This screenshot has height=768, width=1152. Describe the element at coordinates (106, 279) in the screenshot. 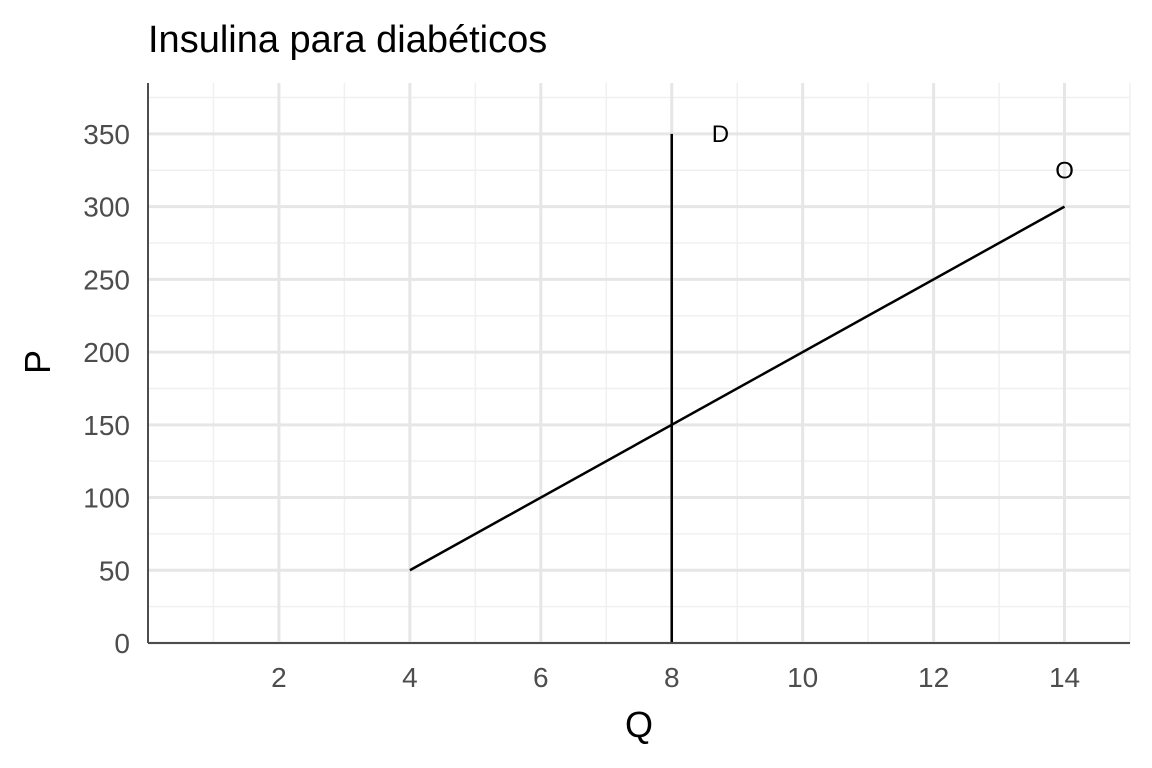

I see `y-tick-label: 250` at that location.